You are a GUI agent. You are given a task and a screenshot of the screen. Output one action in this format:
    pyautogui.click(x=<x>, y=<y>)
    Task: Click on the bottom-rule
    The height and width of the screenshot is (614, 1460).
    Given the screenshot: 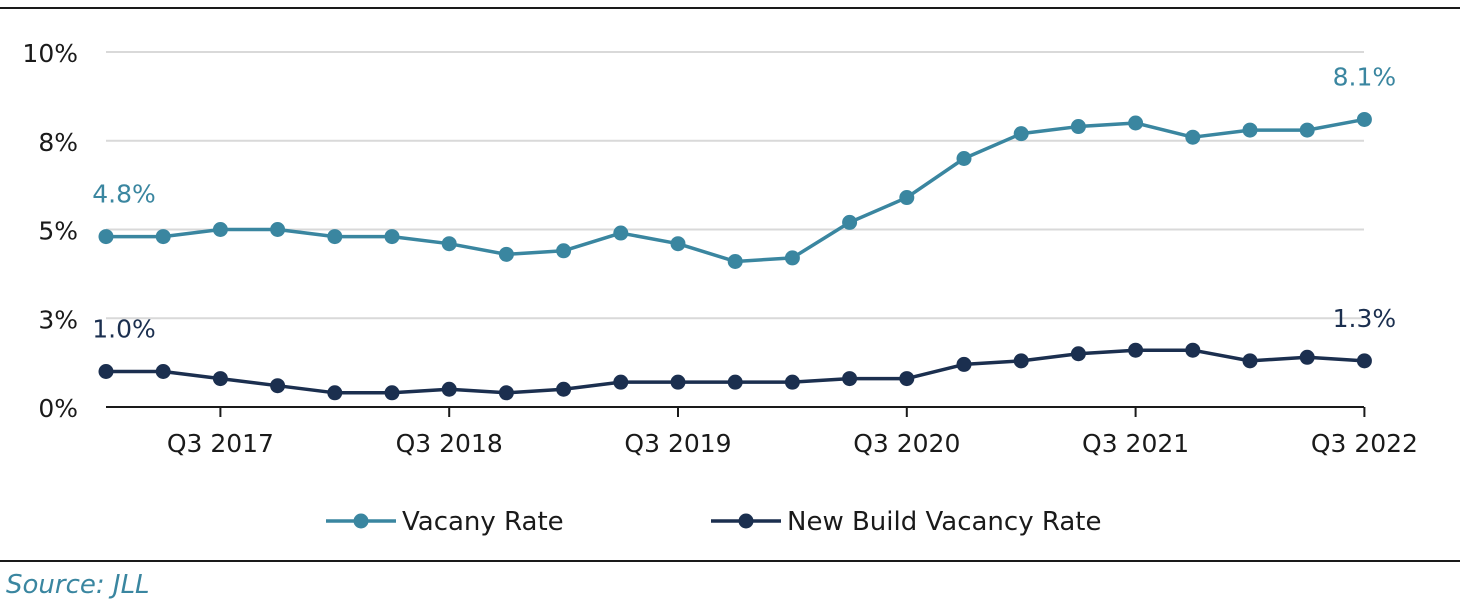 What is the action you would take?
    pyautogui.click(x=730, y=561)
    